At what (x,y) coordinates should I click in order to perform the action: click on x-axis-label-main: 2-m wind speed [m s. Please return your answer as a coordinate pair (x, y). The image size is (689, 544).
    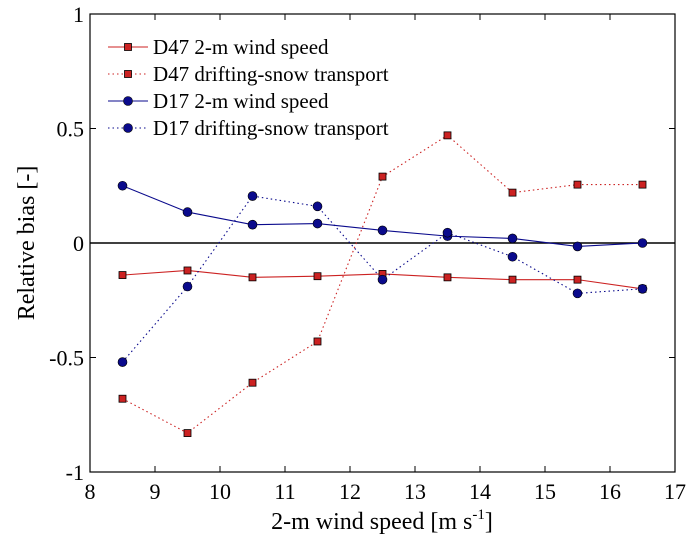
    Looking at the image, I should click on (371, 522).